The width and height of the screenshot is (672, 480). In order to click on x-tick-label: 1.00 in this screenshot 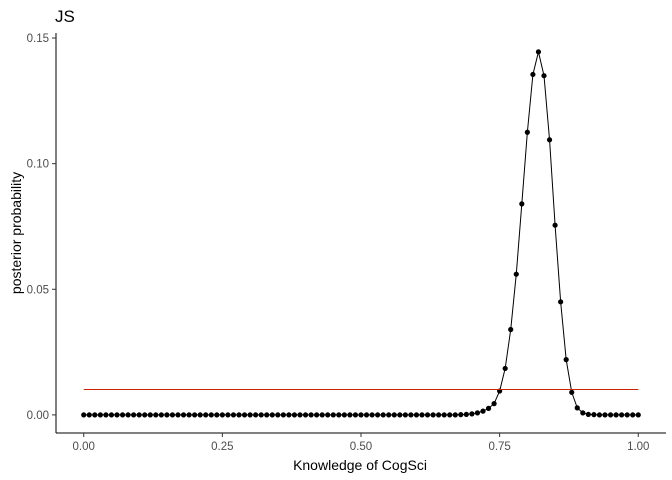, I will do `click(638, 447)`.